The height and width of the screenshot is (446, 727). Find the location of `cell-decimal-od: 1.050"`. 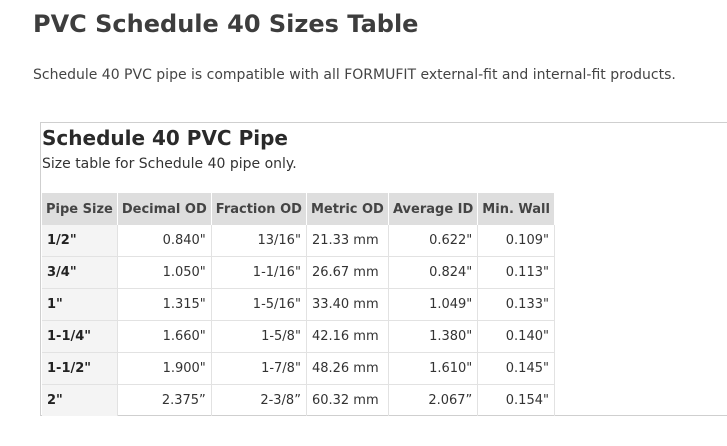

cell-decimal-od: 1.050" is located at coordinates (164, 272).